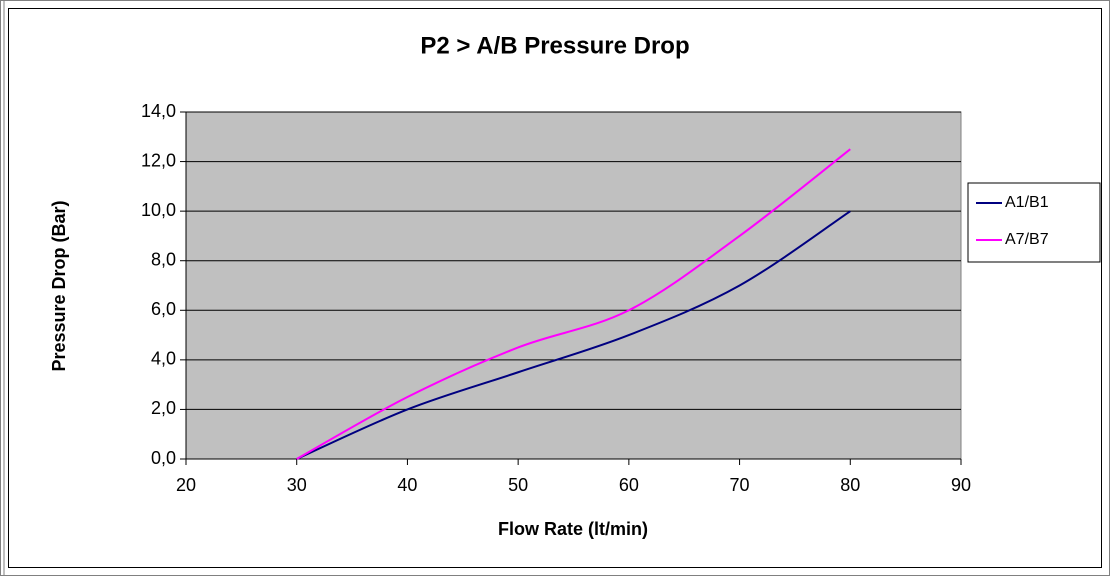 This screenshot has width=1110, height=576. Describe the element at coordinates (163, 458) in the screenshot. I see `y-tick-label: 0,0` at that location.